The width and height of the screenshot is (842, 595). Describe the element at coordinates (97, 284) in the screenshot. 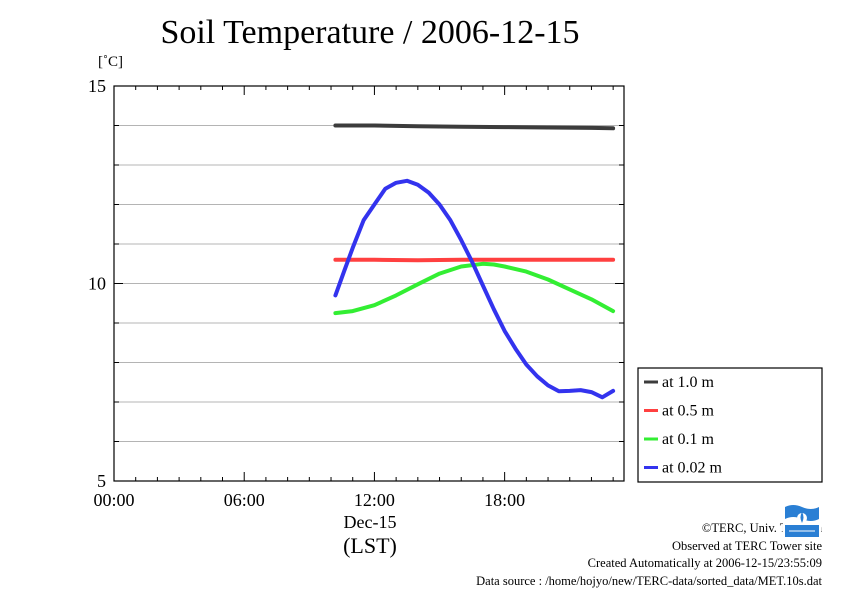

I see `y-tick-label: 10` at that location.